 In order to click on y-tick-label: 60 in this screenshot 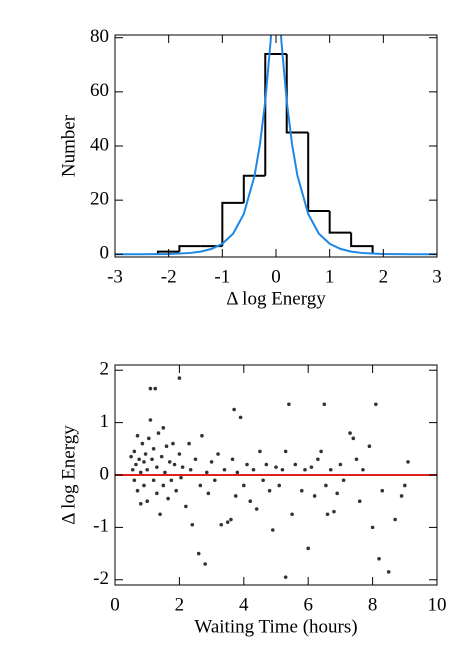, I will do `click(99, 90)`.